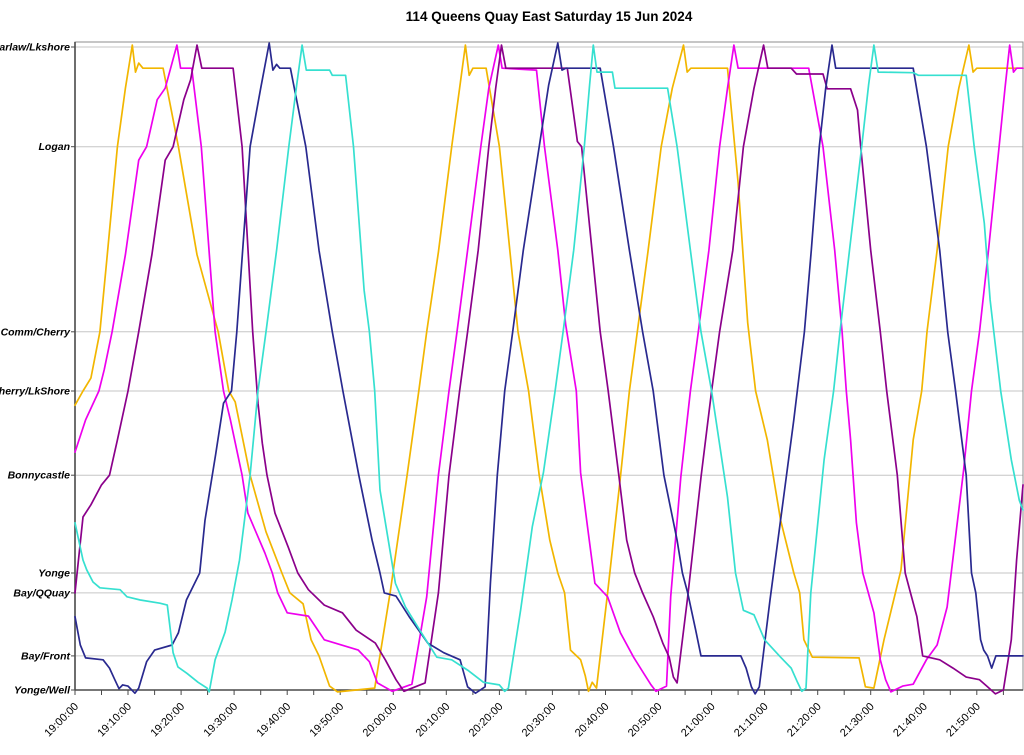 This screenshot has height=755, width=1024. I want to click on x-tick-label: 20:40:00, so click(592, 720).